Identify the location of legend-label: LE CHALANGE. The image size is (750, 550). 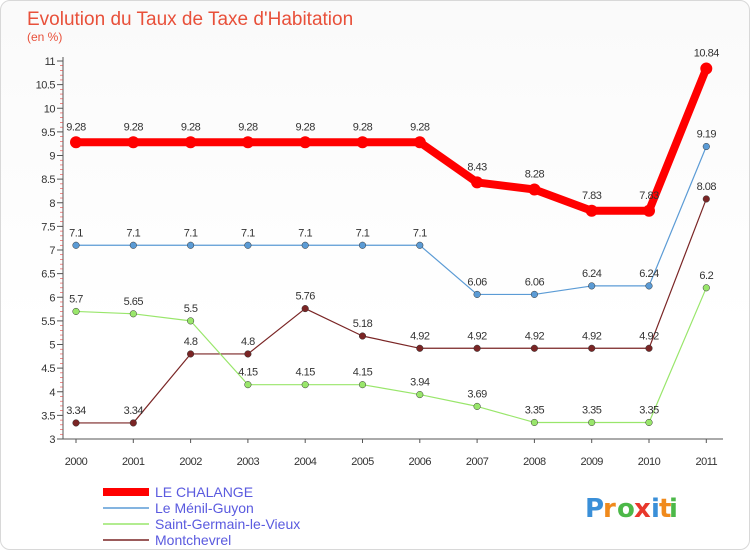
(204, 492).